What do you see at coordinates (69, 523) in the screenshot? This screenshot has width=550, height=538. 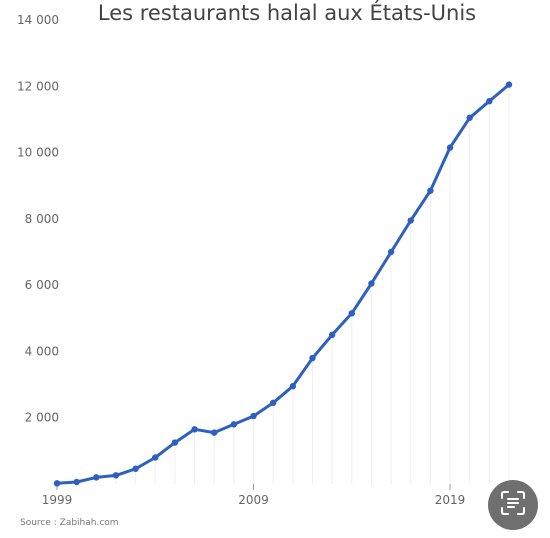 I see `source-note: Source : Zabihah.com` at bounding box center [69, 523].